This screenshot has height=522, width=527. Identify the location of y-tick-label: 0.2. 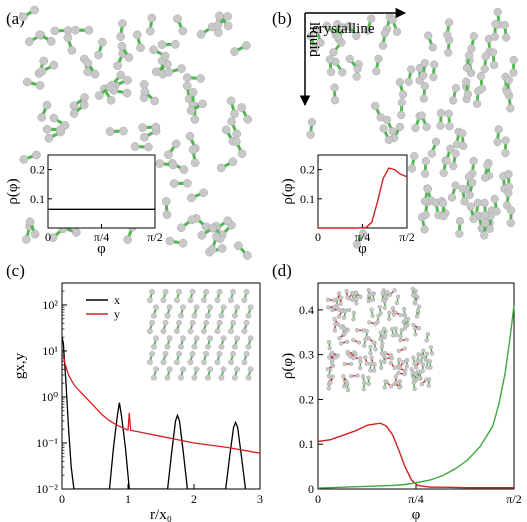
(307, 170).